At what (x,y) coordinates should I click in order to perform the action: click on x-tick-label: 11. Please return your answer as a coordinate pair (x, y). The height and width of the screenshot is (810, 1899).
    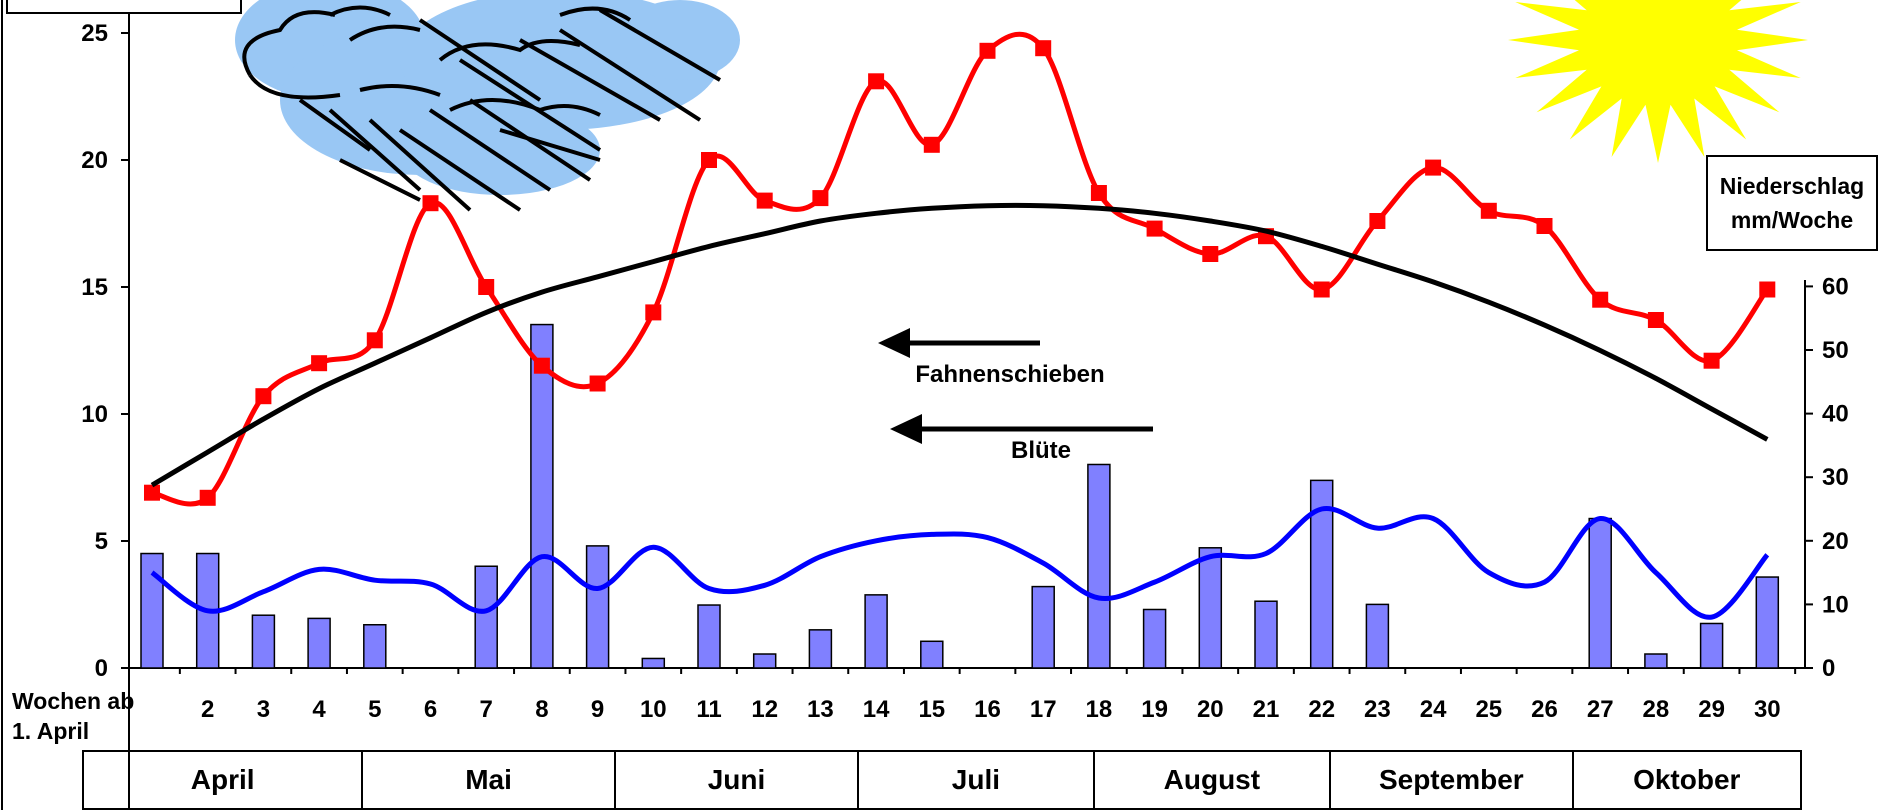
    Looking at the image, I should click on (708, 709).